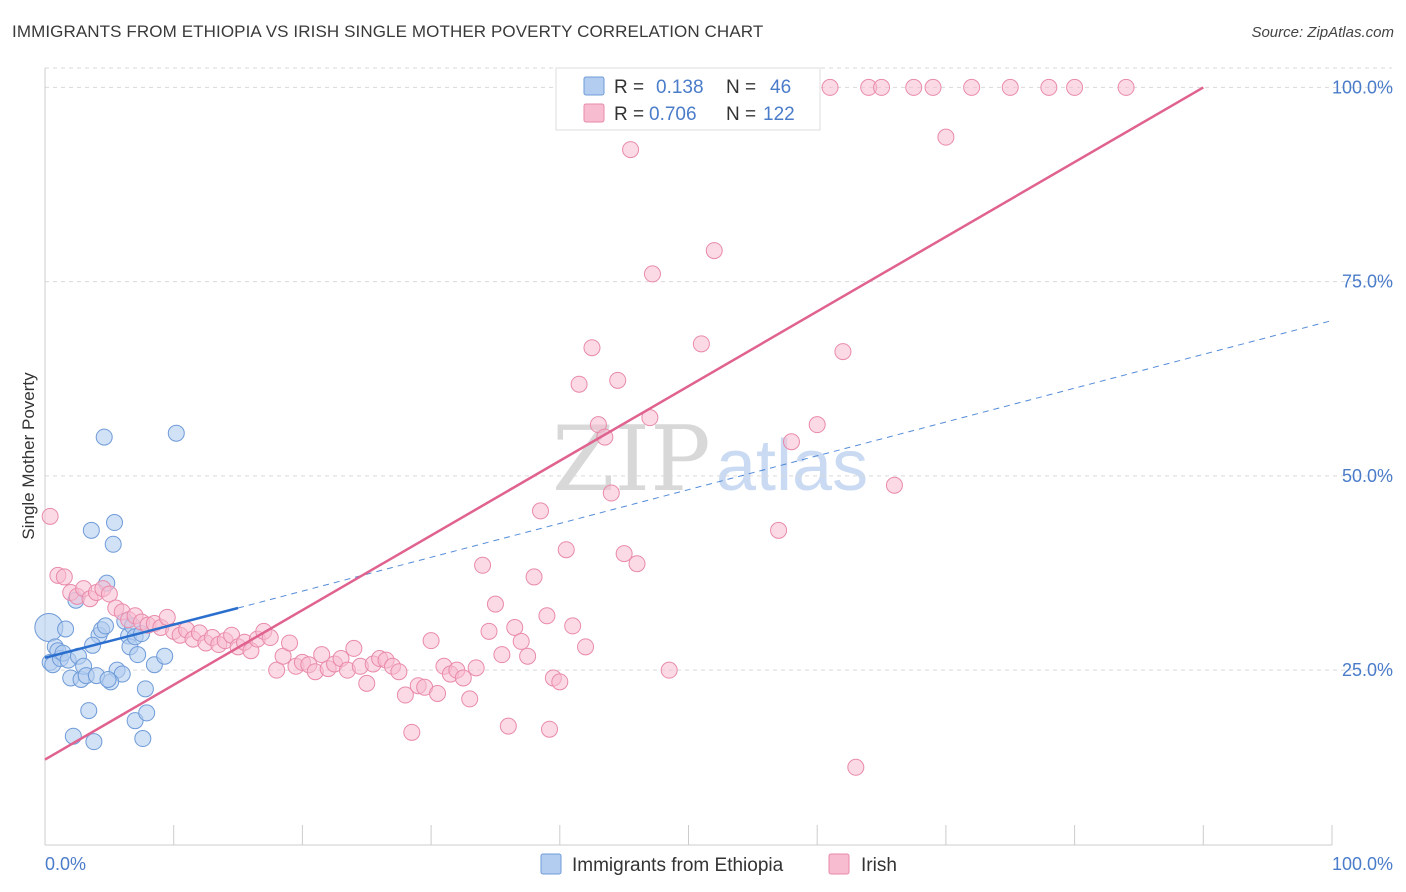  Describe the element at coordinates (779, 114) in the screenshot. I see `legend-n-value-irish: 122` at that location.